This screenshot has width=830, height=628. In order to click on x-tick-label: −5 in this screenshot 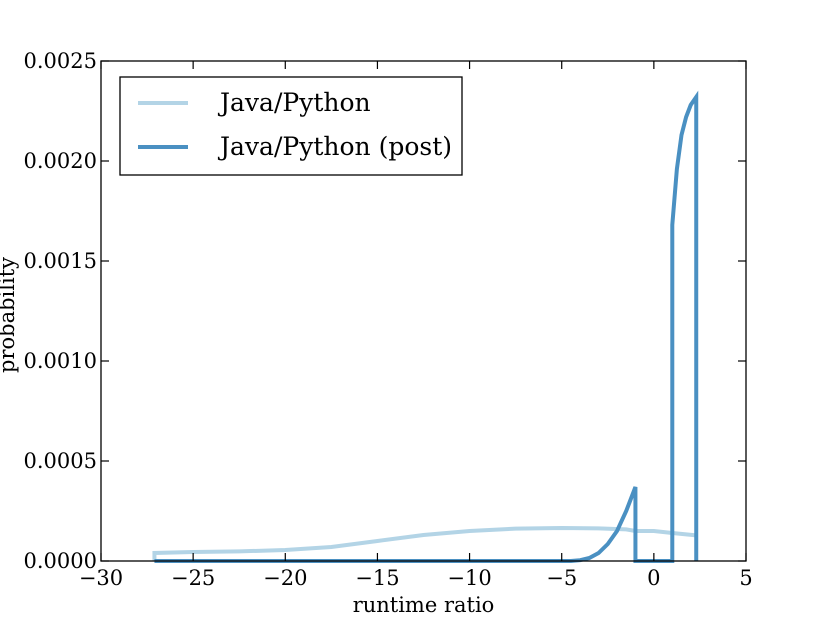, I will do `click(561, 578)`.